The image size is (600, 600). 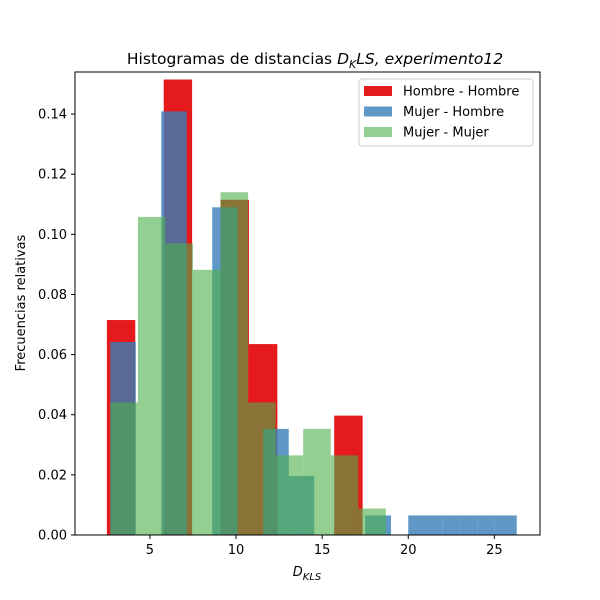 What do you see at coordinates (52, 115) in the screenshot?
I see `y-tick-label: 0.14` at bounding box center [52, 115].